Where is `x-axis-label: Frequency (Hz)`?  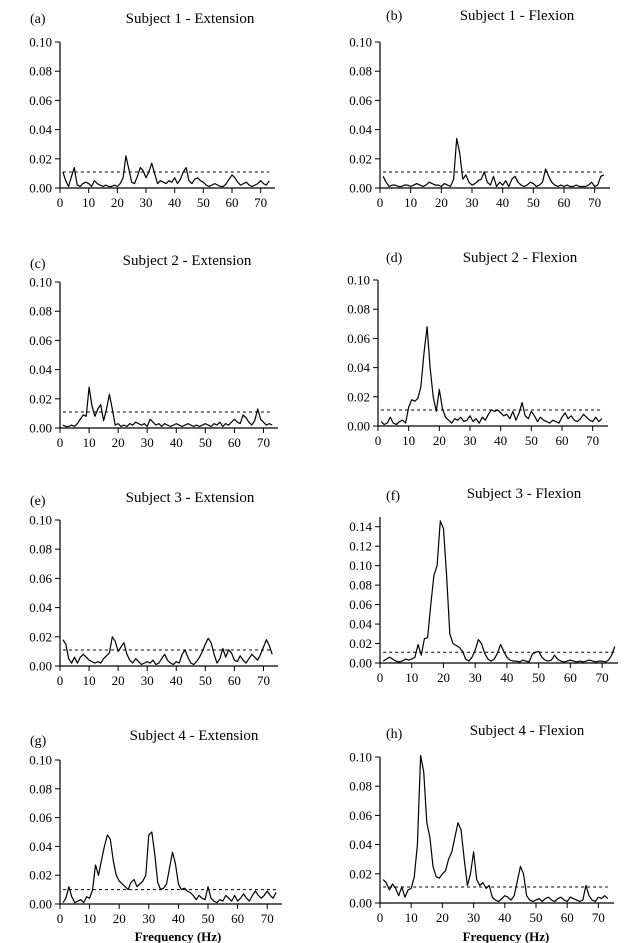
x-axis-label: Frequency (Hz) is located at coordinates (506, 936).